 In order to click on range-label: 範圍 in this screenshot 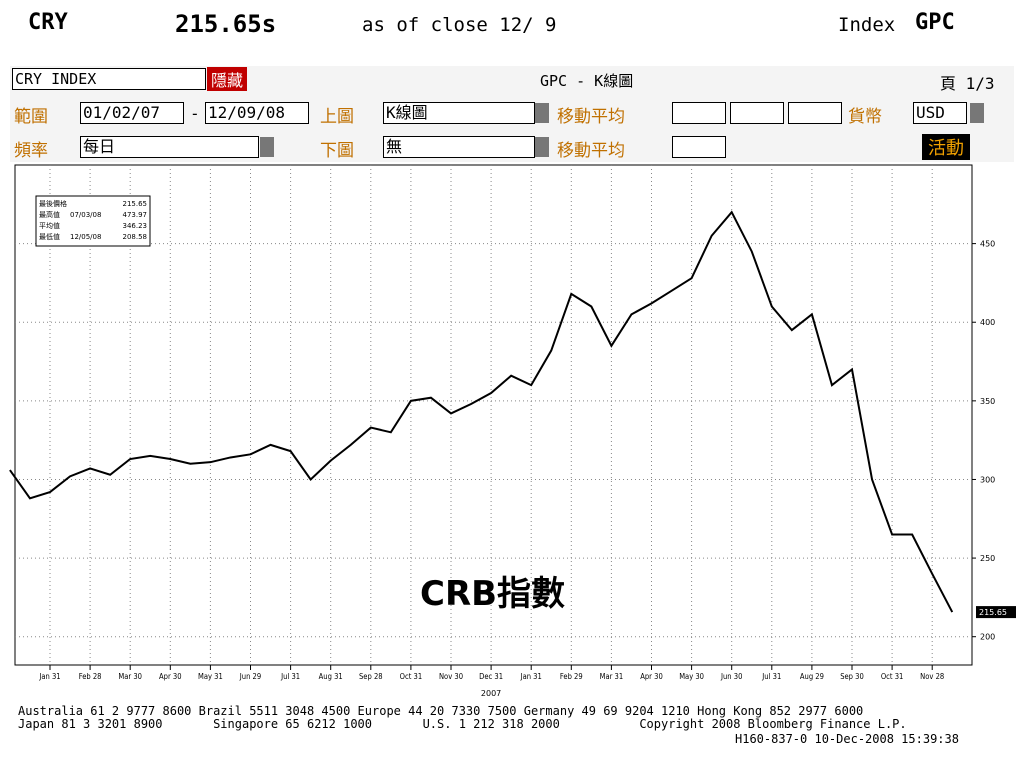, I will do `click(31, 117)`.